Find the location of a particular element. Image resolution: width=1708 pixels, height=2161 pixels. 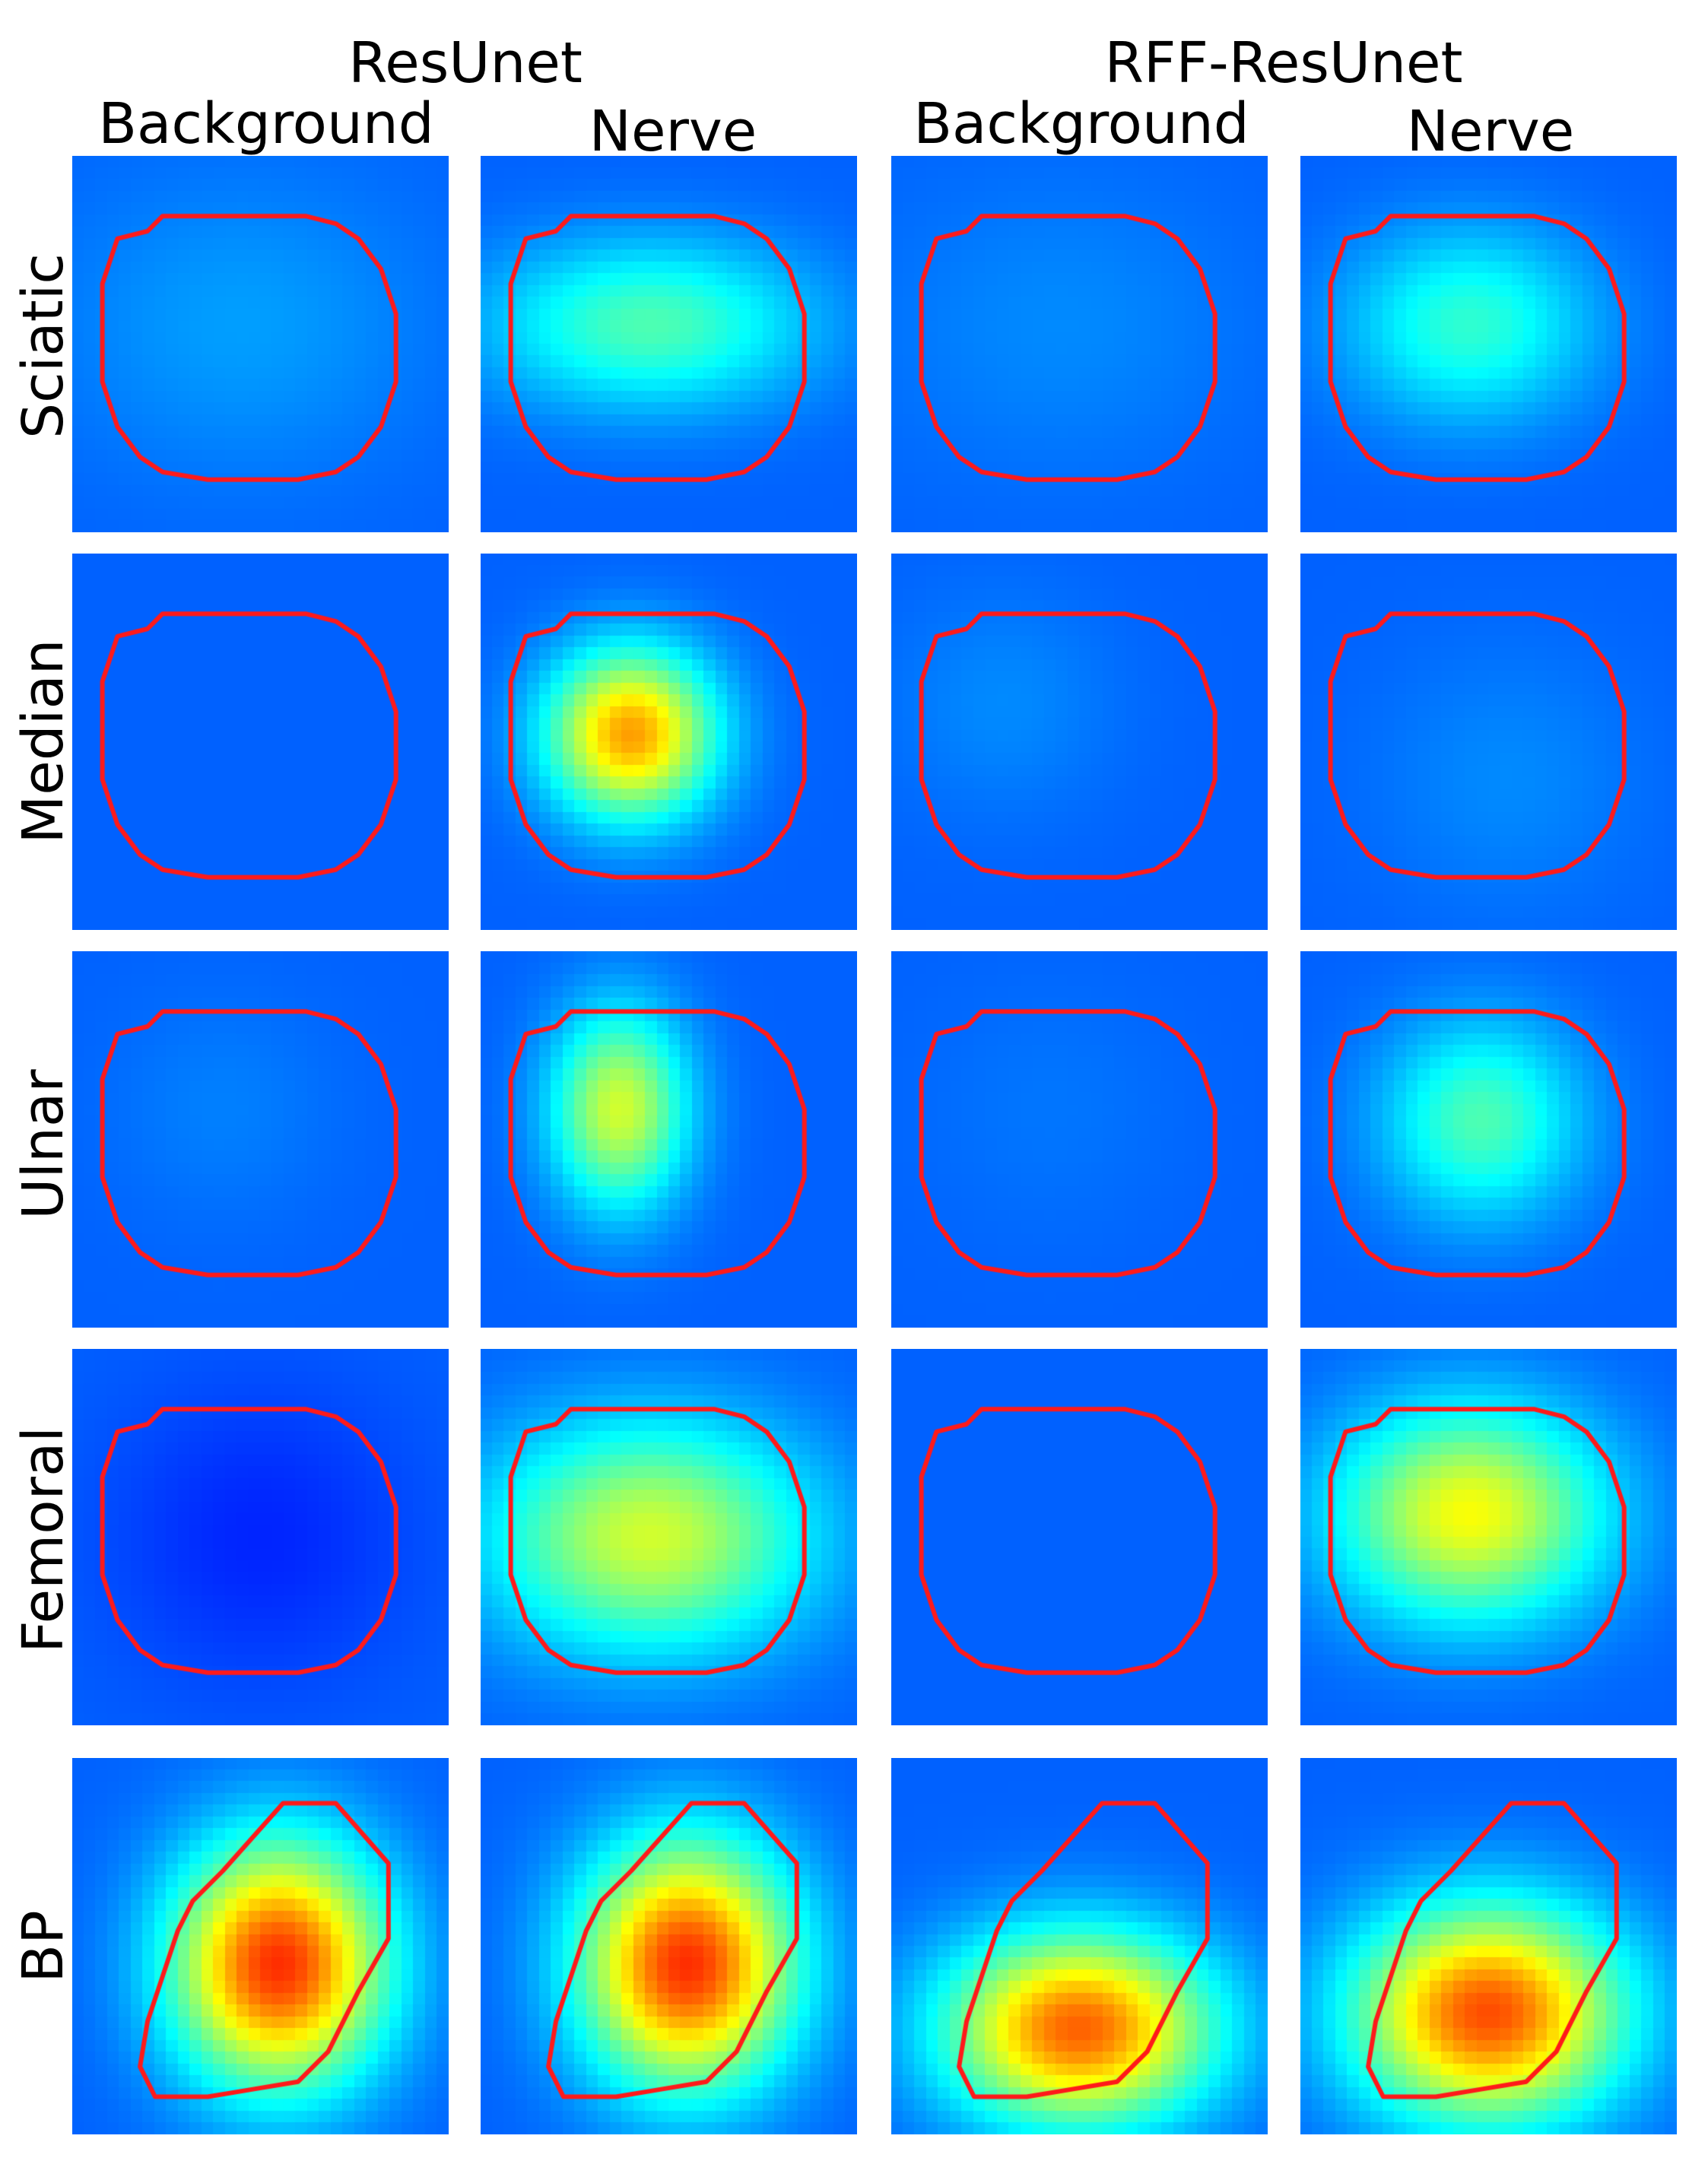

heatmap-median-resunet-nerve is located at coordinates (669, 742).